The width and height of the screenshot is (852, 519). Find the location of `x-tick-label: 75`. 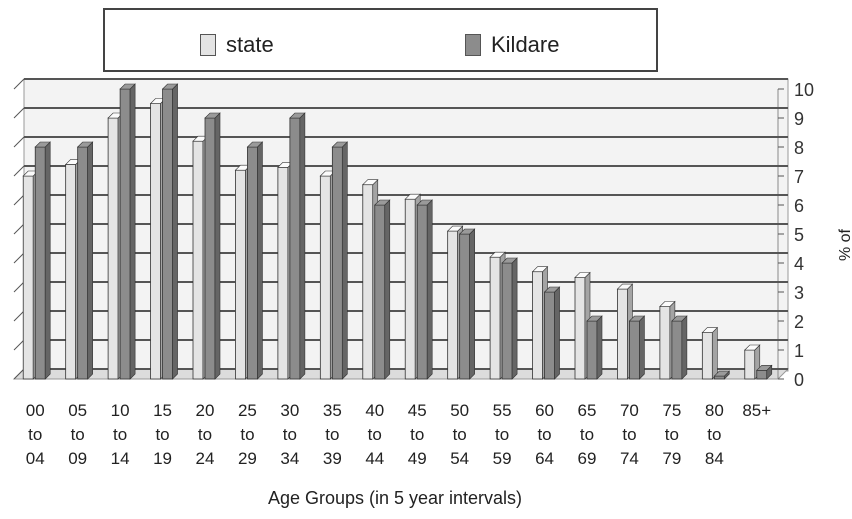

x-tick-label: 75 is located at coordinates (671, 410).